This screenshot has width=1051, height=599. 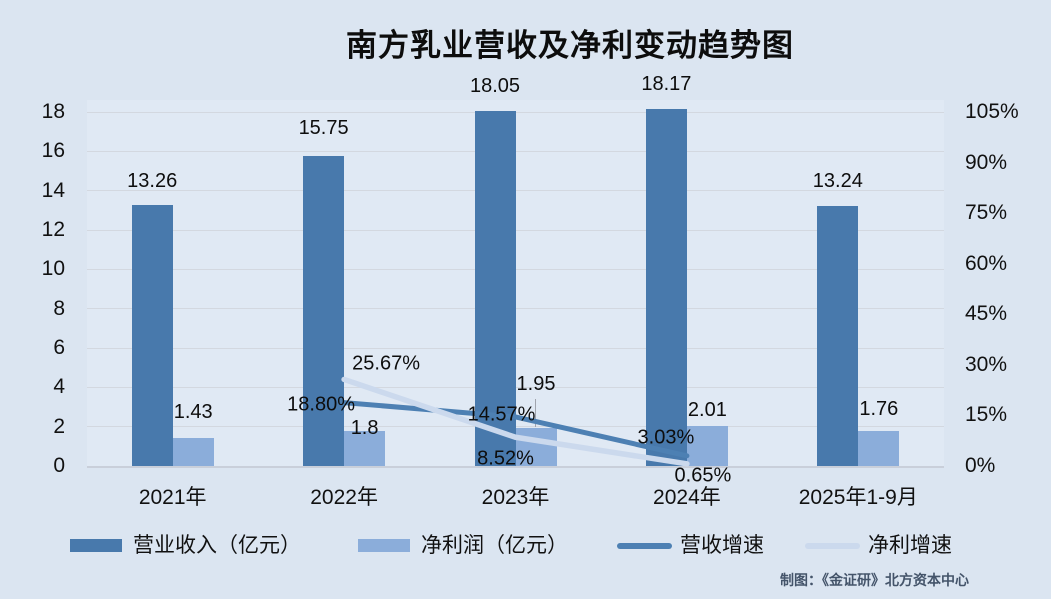 I want to click on x-axis-line, so click(x=515, y=467).